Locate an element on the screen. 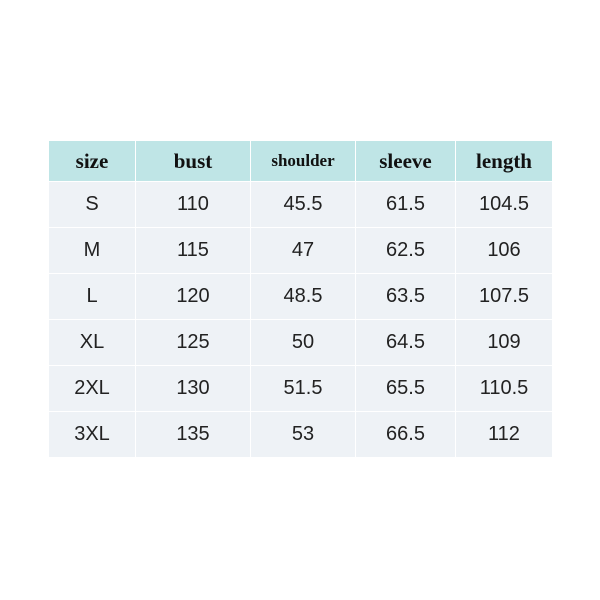  table-cell: 110 is located at coordinates (193, 204).